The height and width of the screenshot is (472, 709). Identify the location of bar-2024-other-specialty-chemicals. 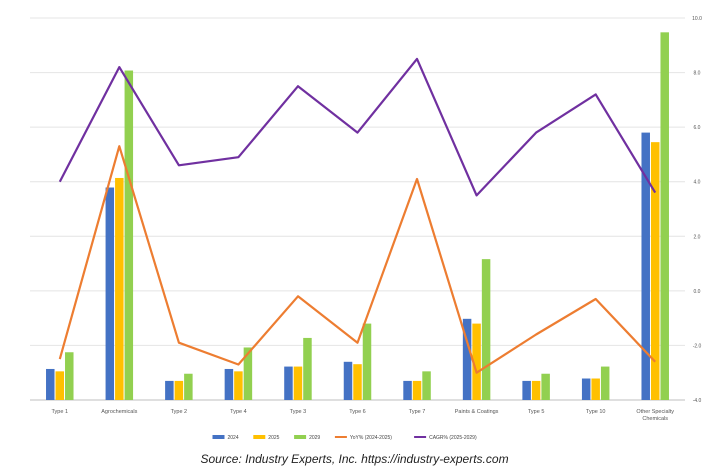
(645, 266).